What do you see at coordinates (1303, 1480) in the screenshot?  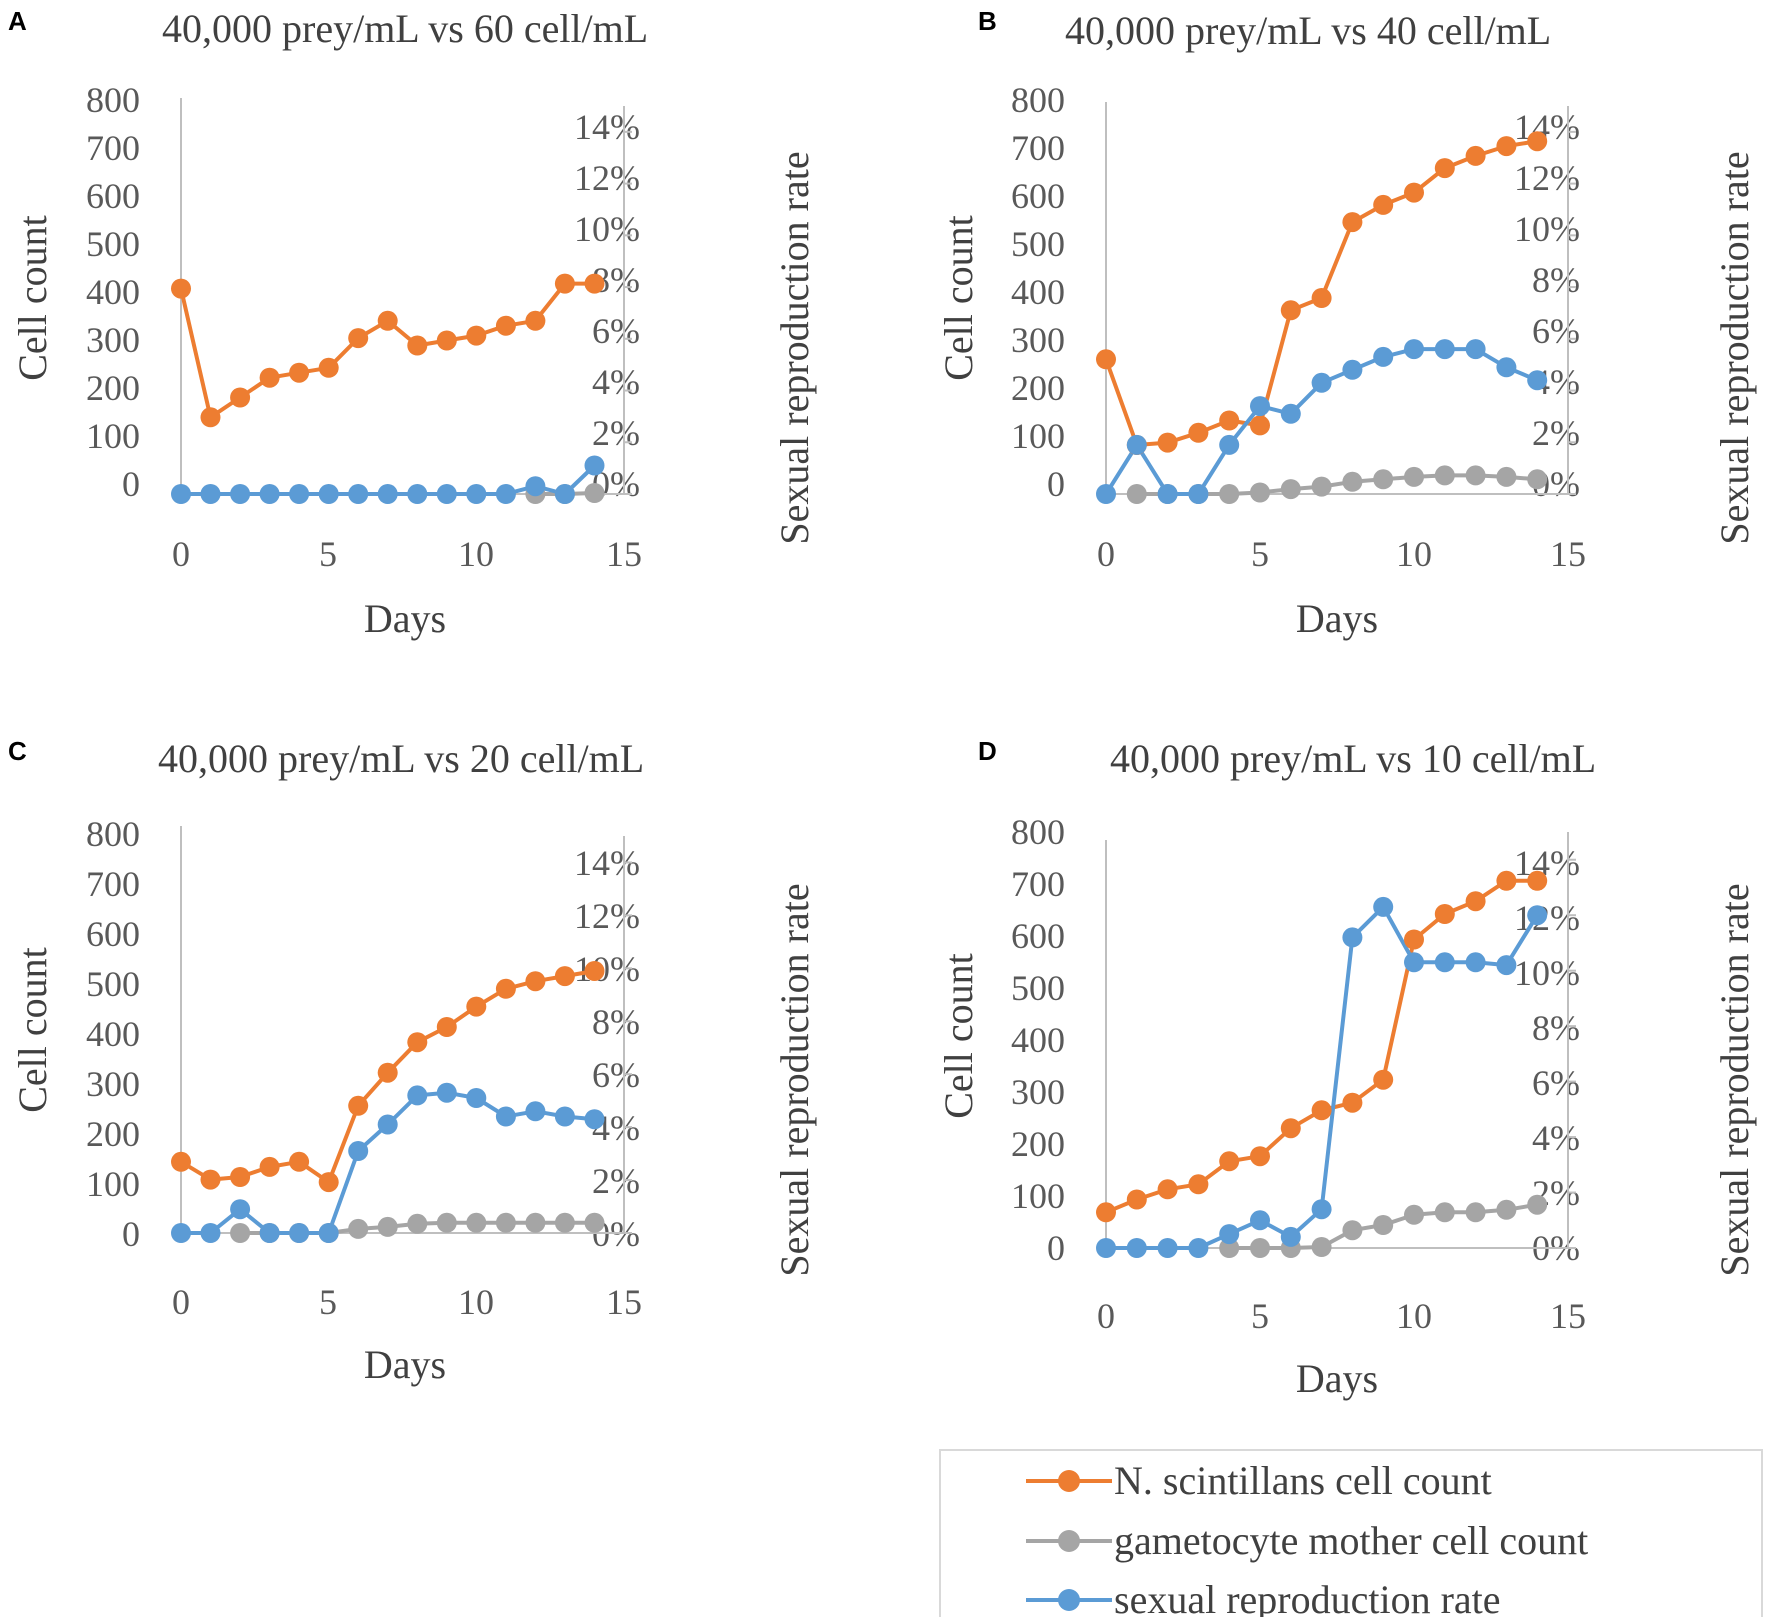 I see `legend-label: N. scintillans cell count` at bounding box center [1303, 1480].